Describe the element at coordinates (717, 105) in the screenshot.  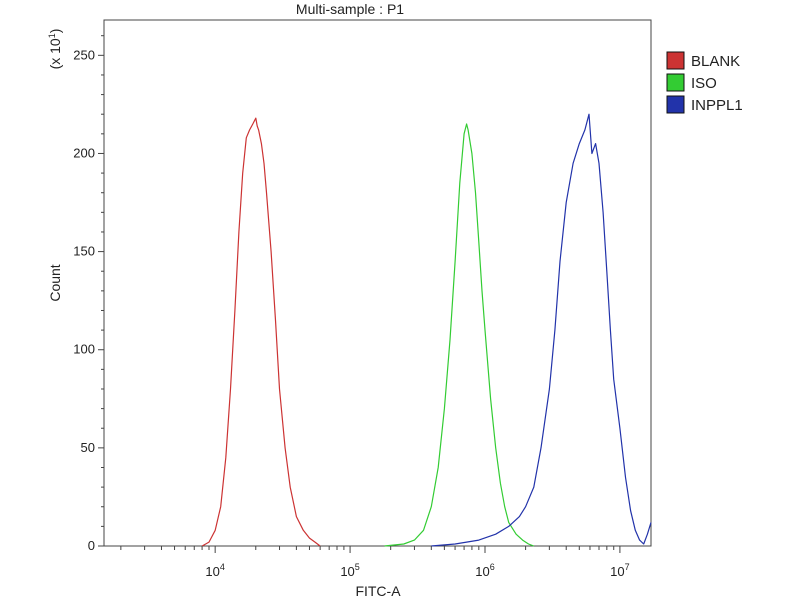
I see `legend-label-inppl1: INPPL1` at that location.